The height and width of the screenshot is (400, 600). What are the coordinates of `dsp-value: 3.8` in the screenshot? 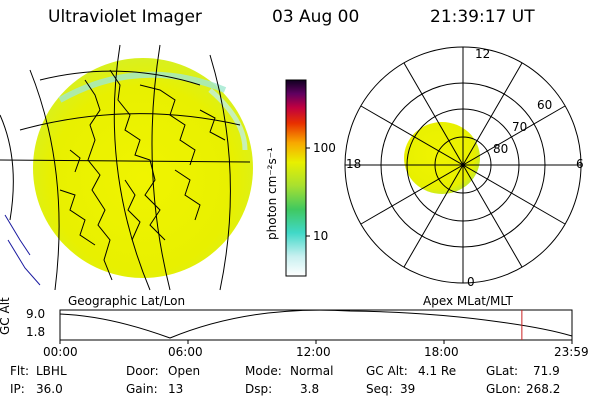 It's located at (310, 389).